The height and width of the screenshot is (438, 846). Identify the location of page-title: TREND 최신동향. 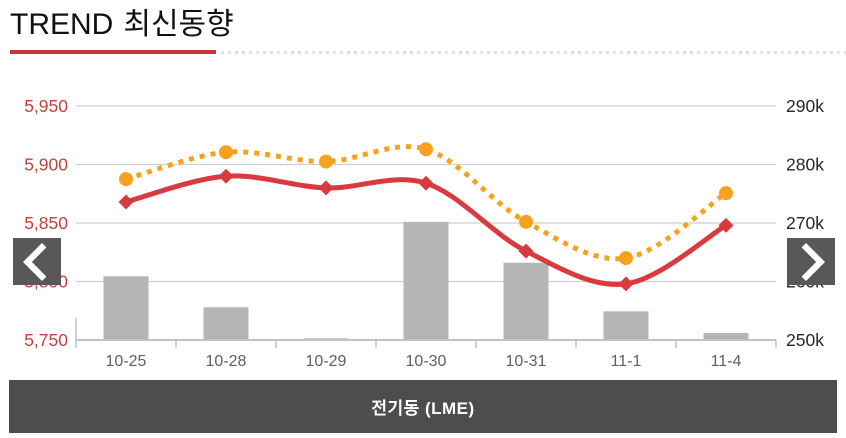
(122, 25).